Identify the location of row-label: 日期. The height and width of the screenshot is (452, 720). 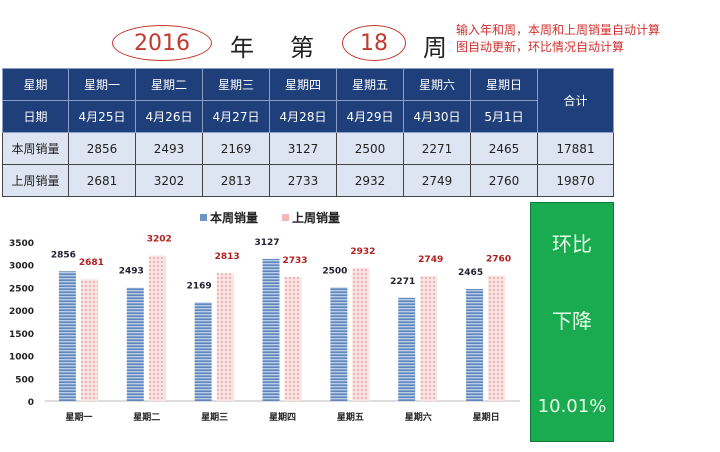
(35, 116).